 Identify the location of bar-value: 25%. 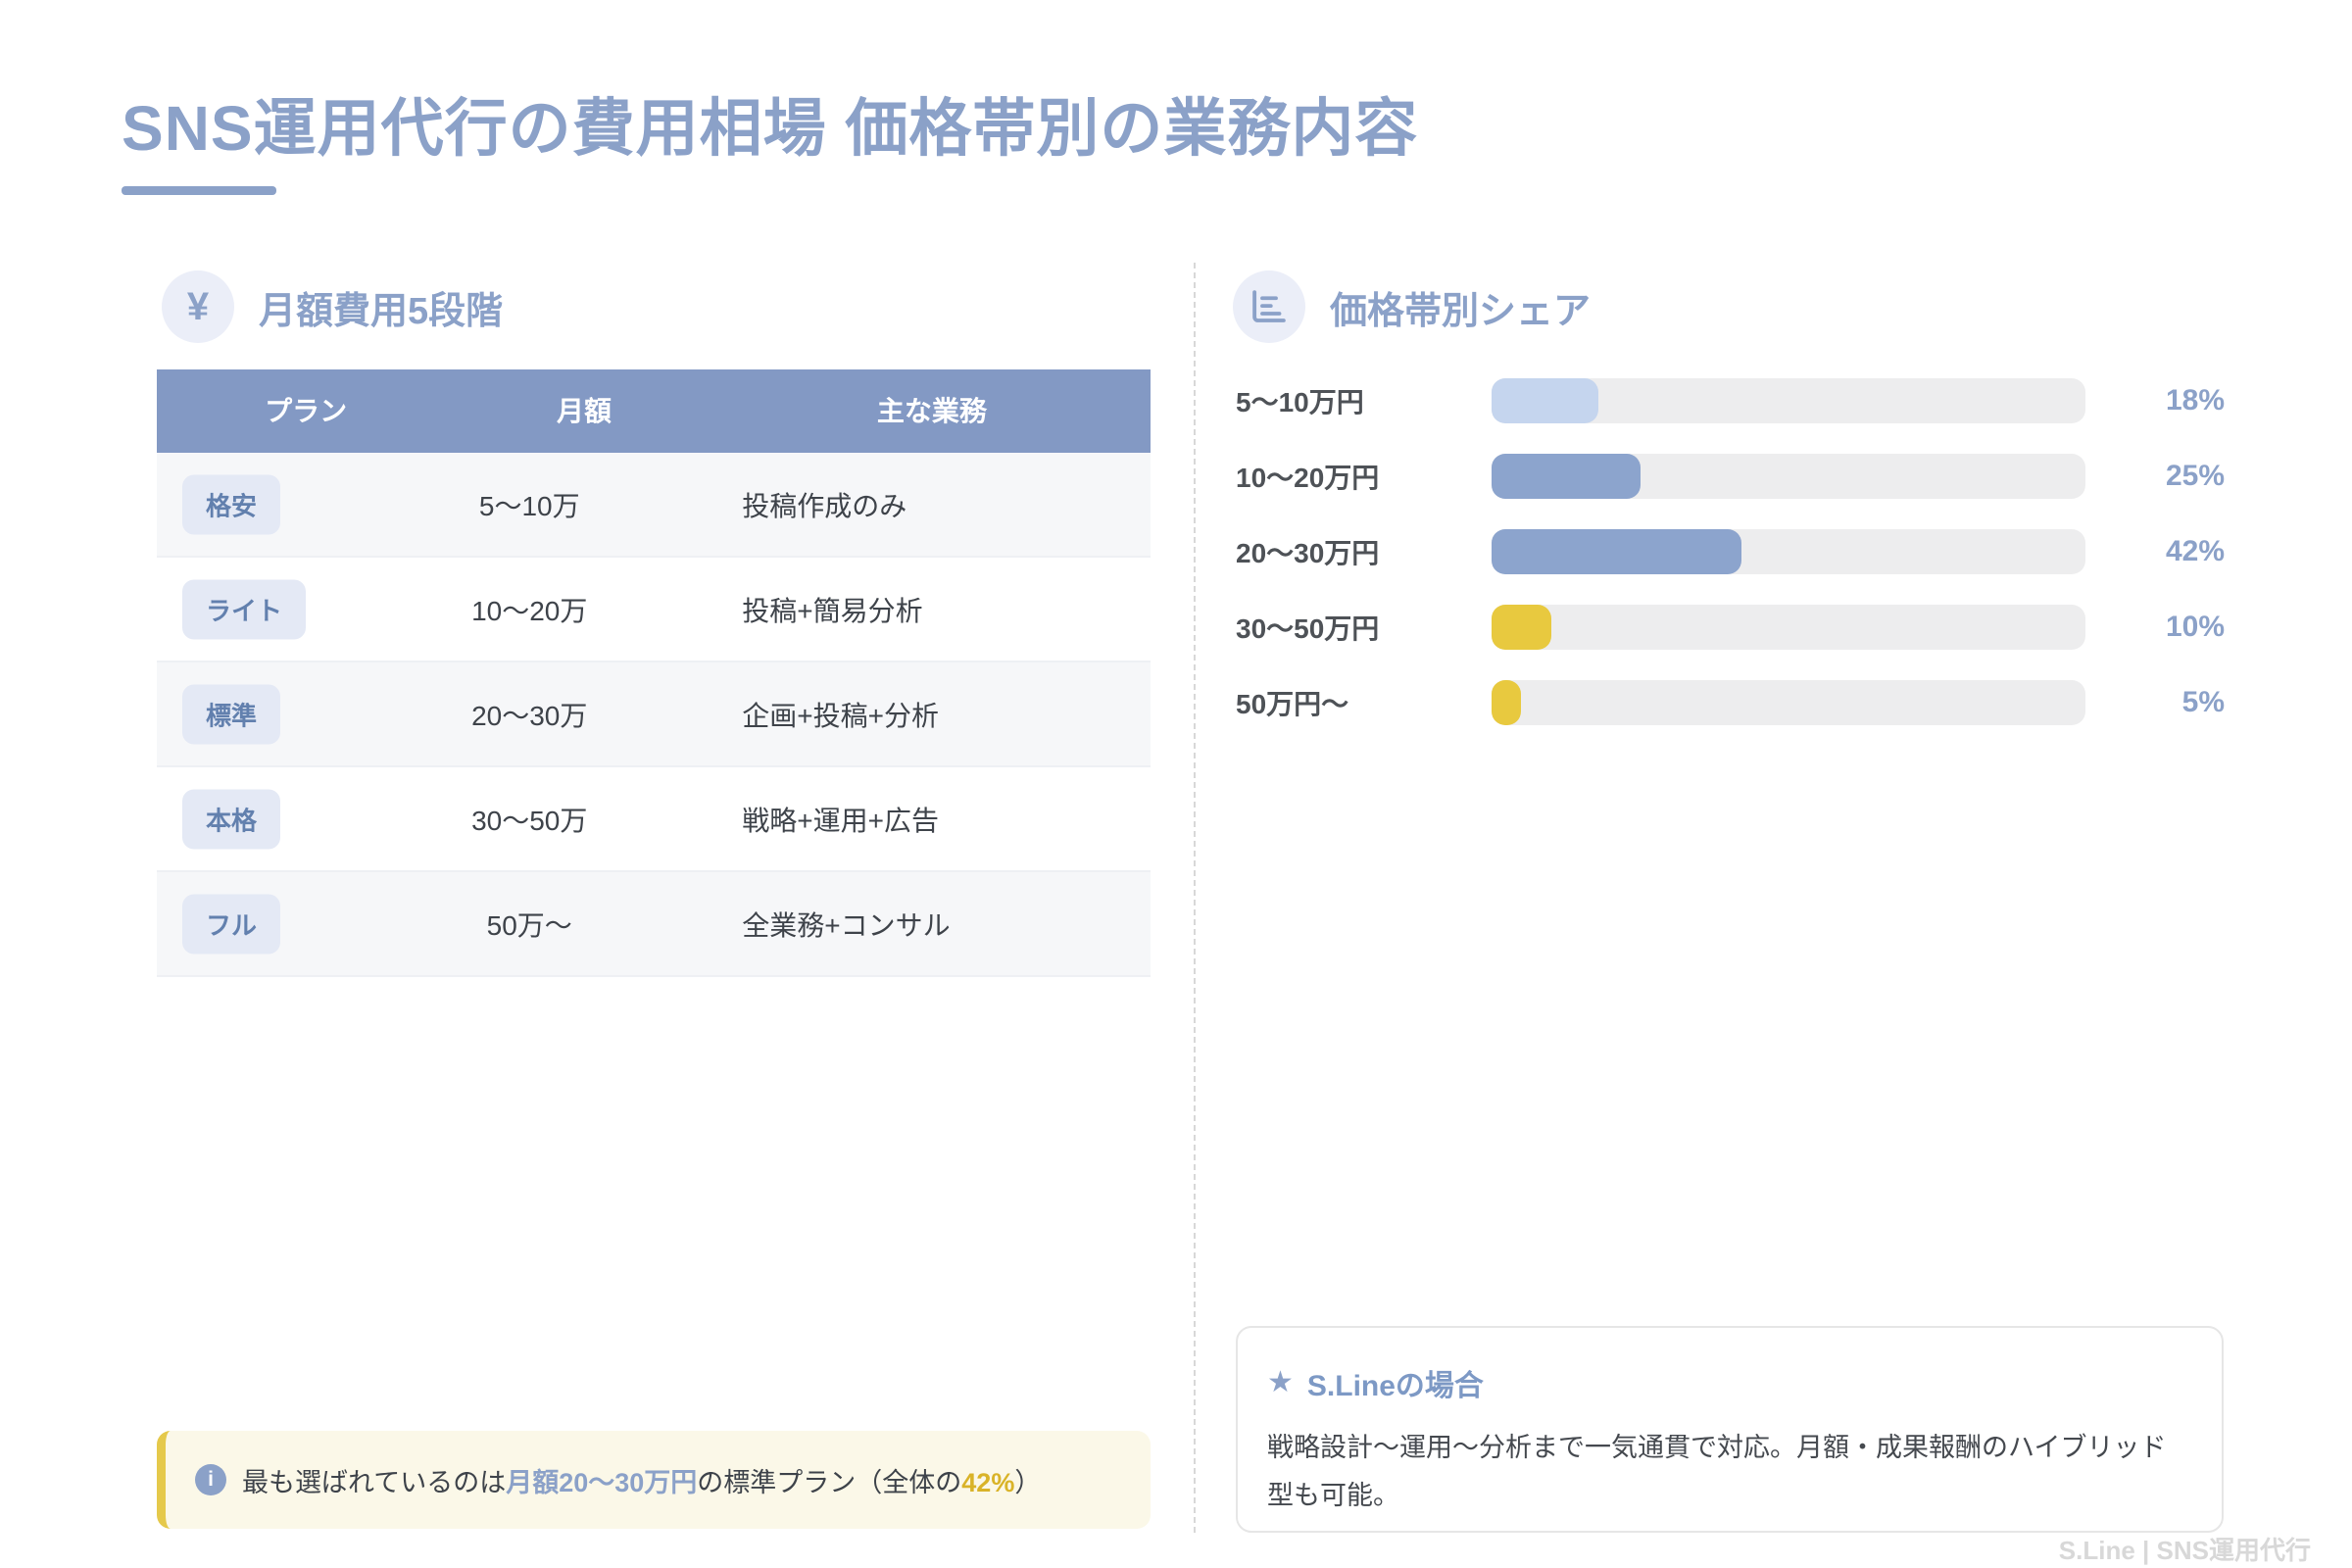
(2195, 476).